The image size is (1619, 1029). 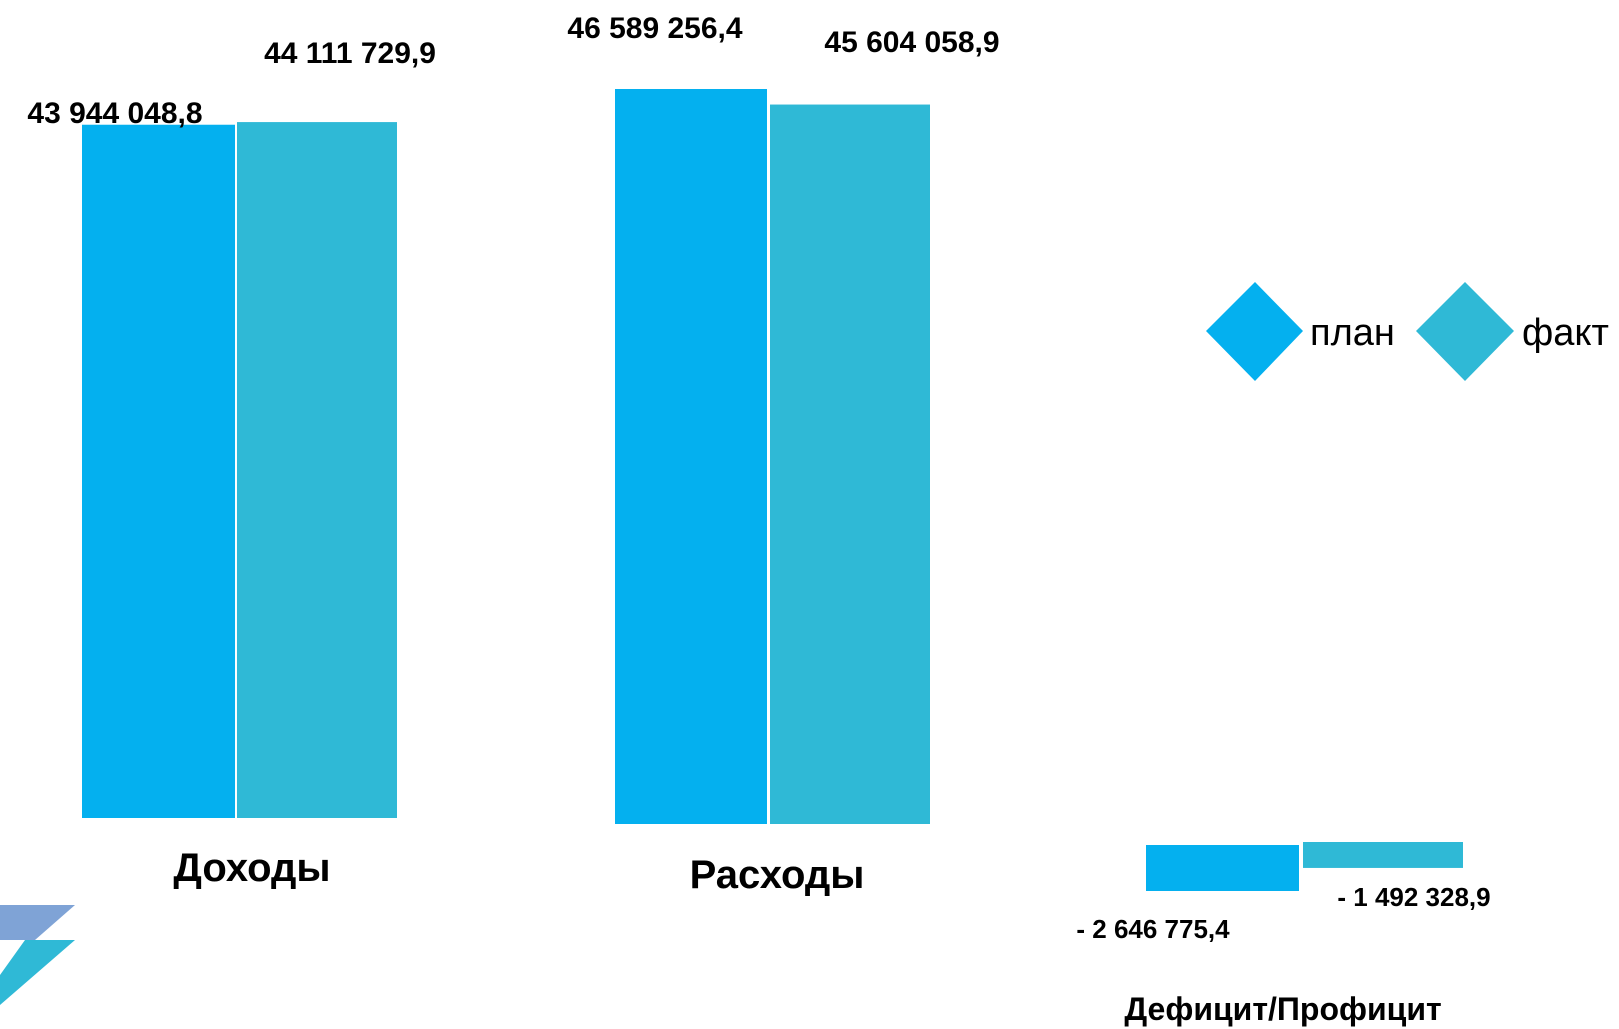 I want to click on legend-marker-fact, so click(x=1465, y=331).